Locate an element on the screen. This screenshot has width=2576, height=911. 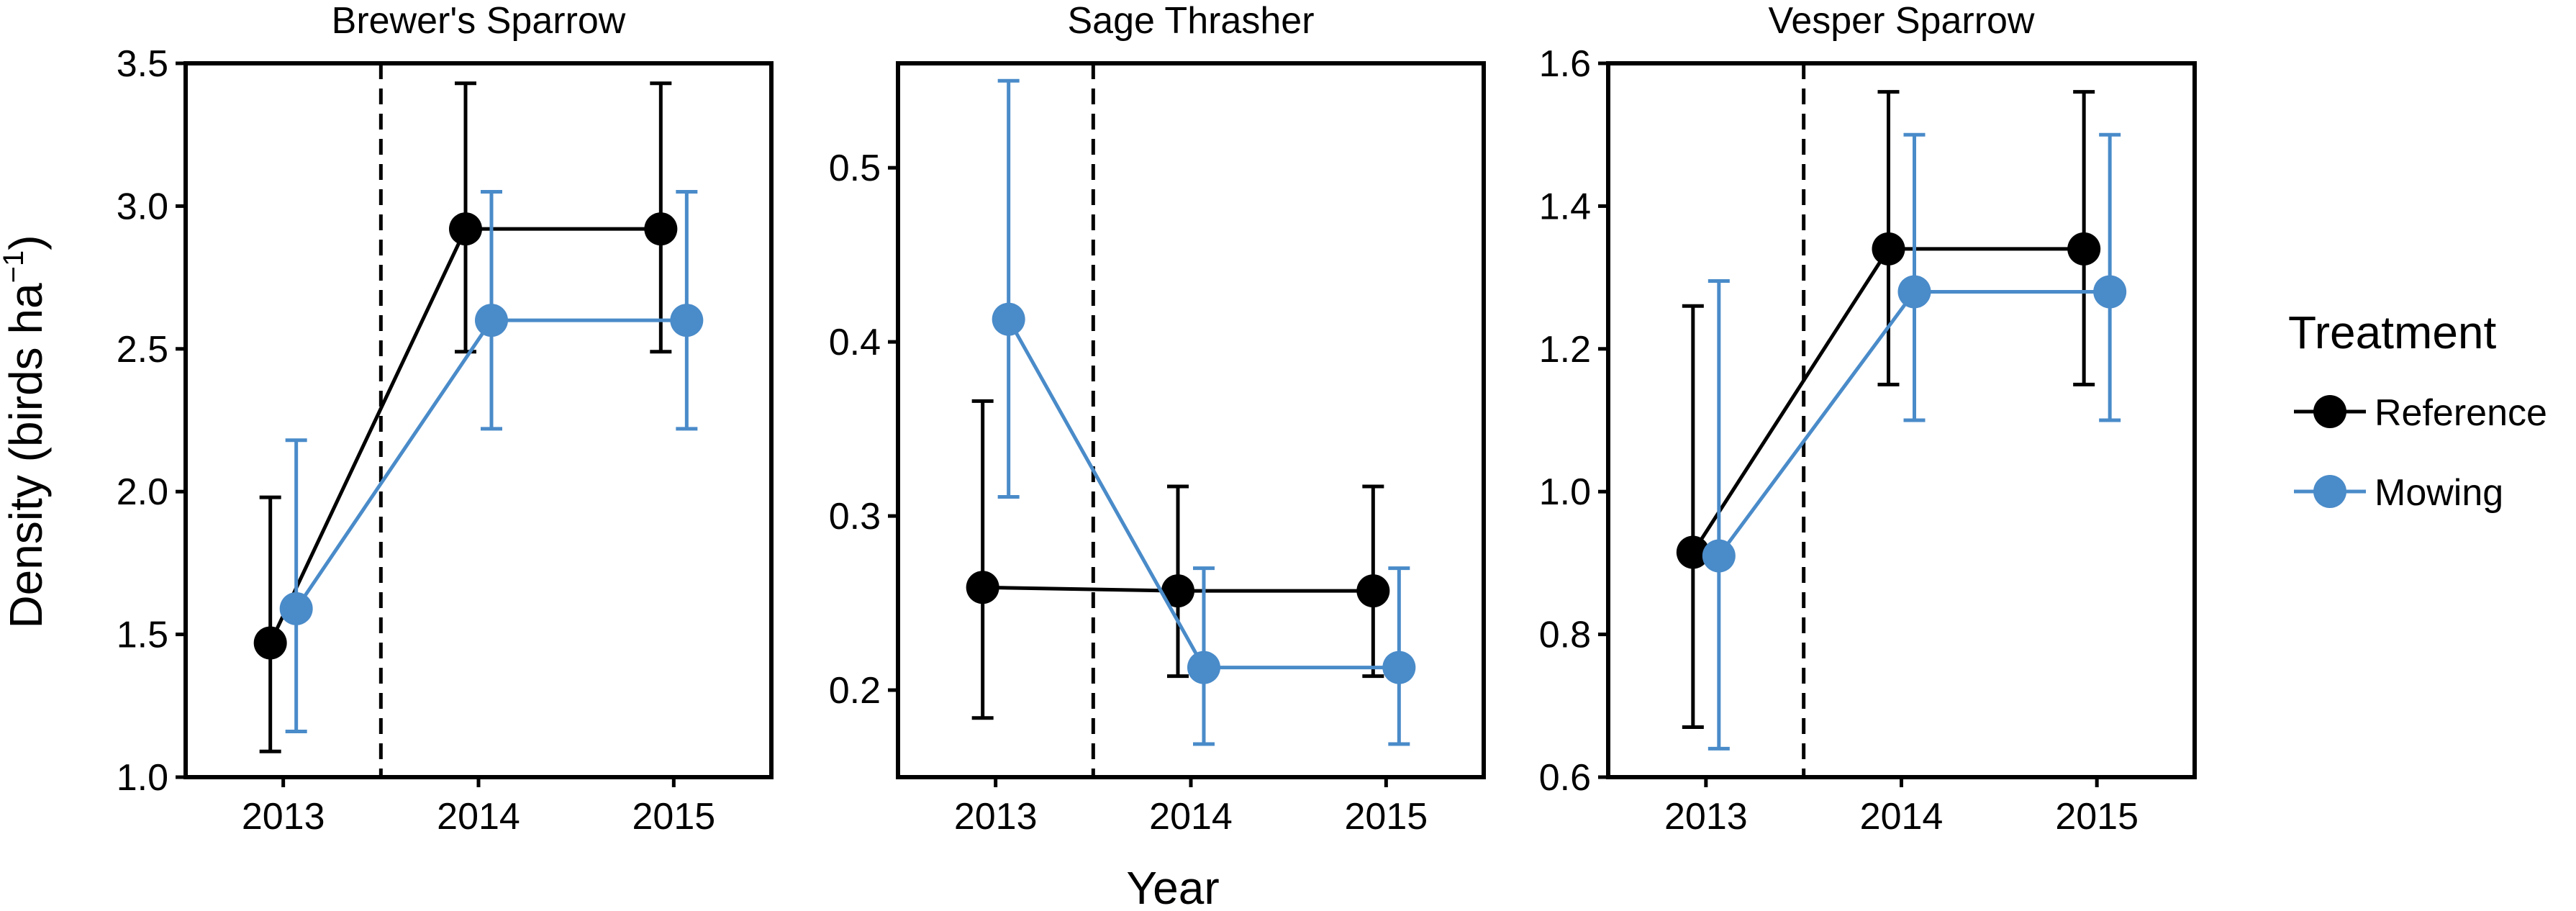
series-vesper-sparrow-mowing is located at coordinates (1914, 441).